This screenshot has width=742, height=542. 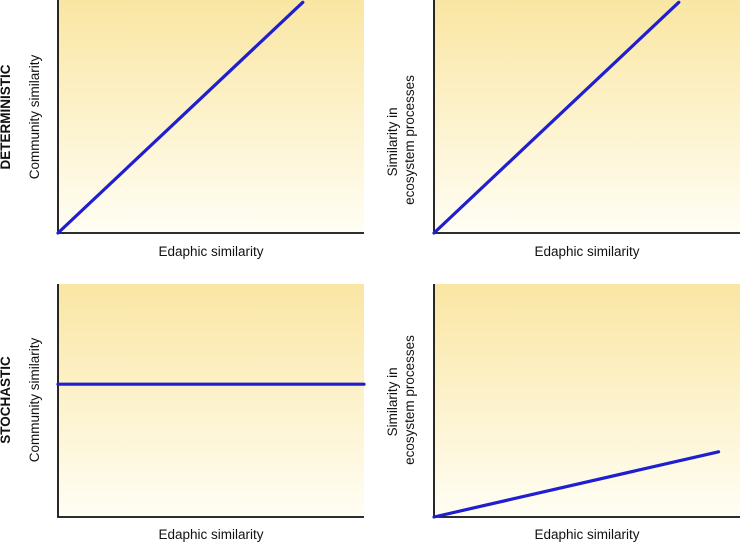 What do you see at coordinates (6, 116) in the screenshot?
I see `row-label-deterministic: DETERMINISTIC` at bounding box center [6, 116].